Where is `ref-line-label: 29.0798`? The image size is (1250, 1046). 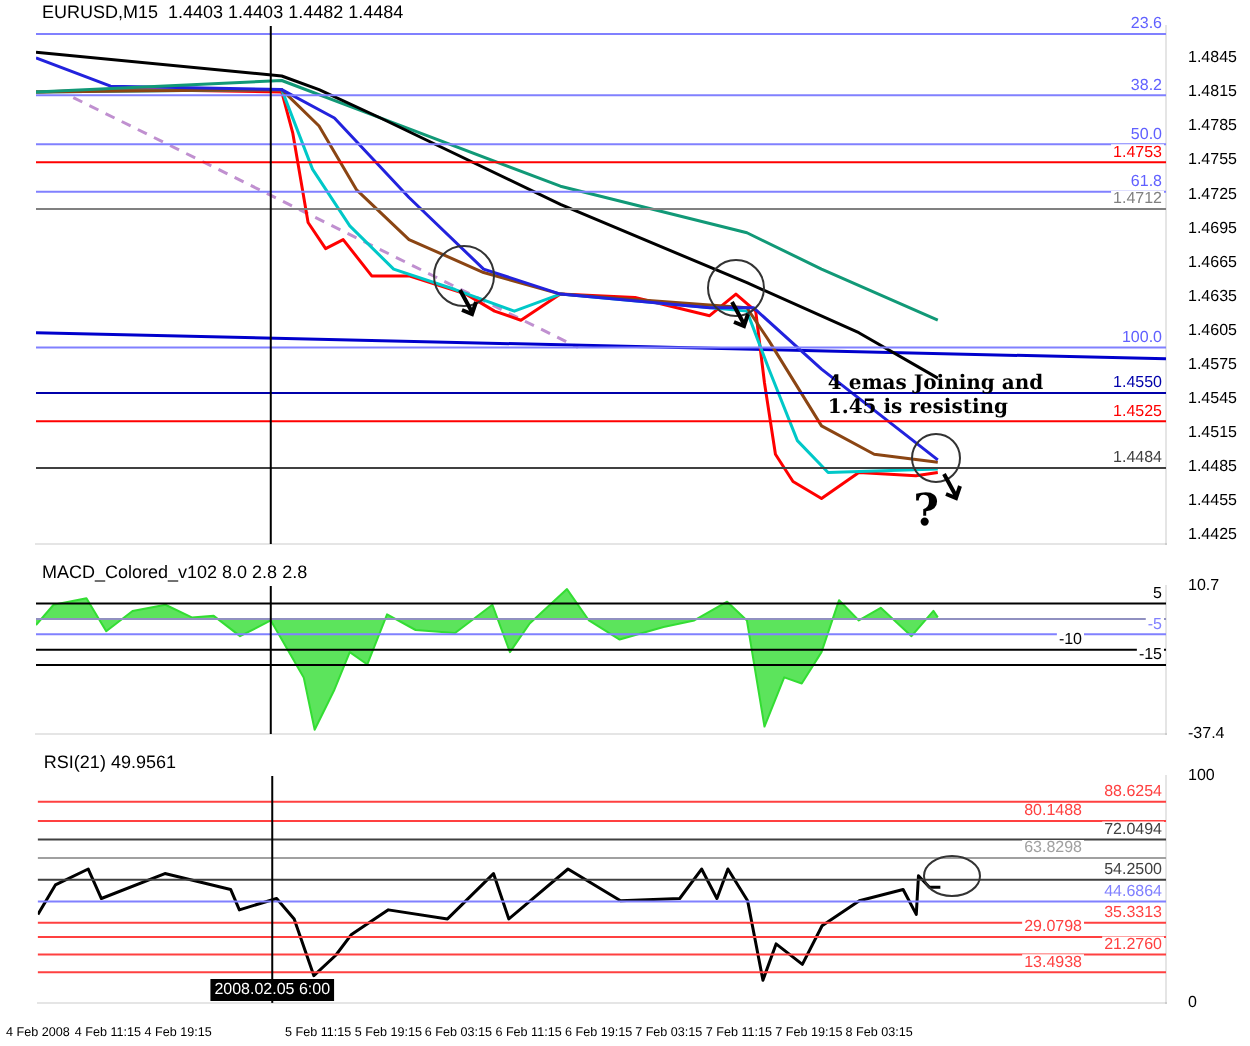
ref-line-label: 29.0798 is located at coordinates (1054, 926).